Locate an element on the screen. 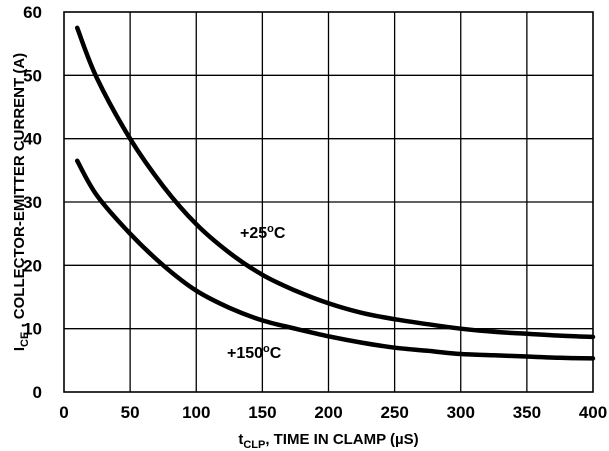  y-tick-label: 0 is located at coordinates (37, 392).